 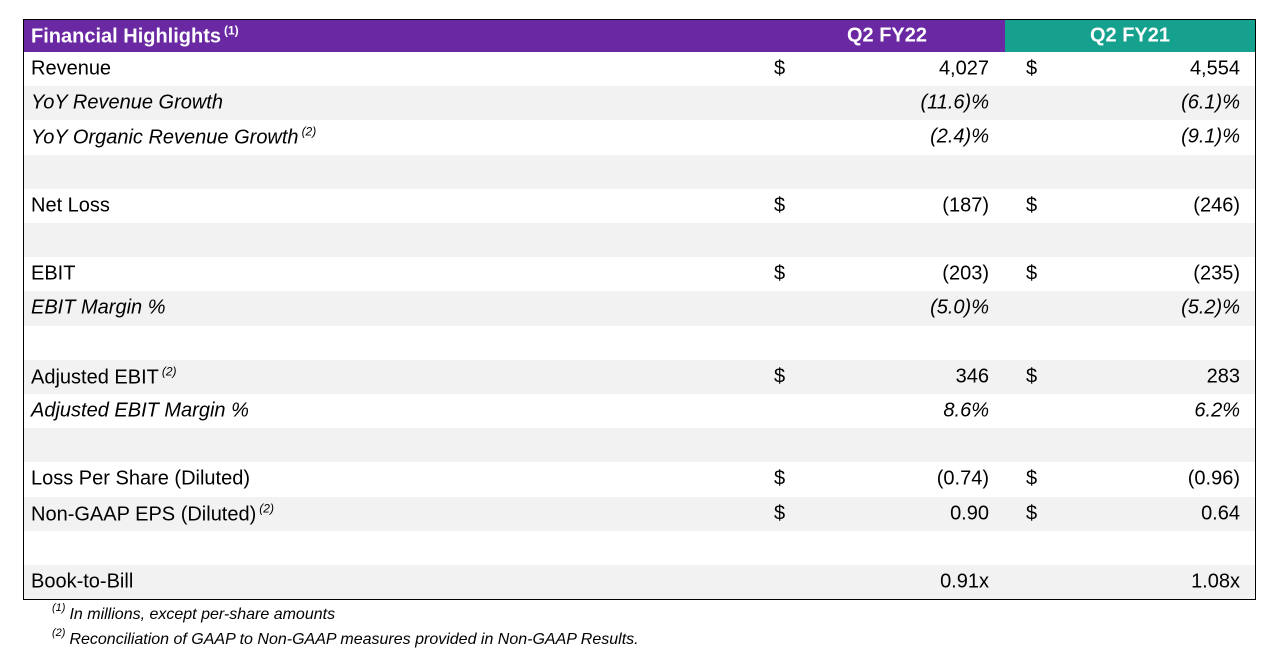 What do you see at coordinates (1213, 478) in the screenshot?
I see `cell-value: (0.96)` at bounding box center [1213, 478].